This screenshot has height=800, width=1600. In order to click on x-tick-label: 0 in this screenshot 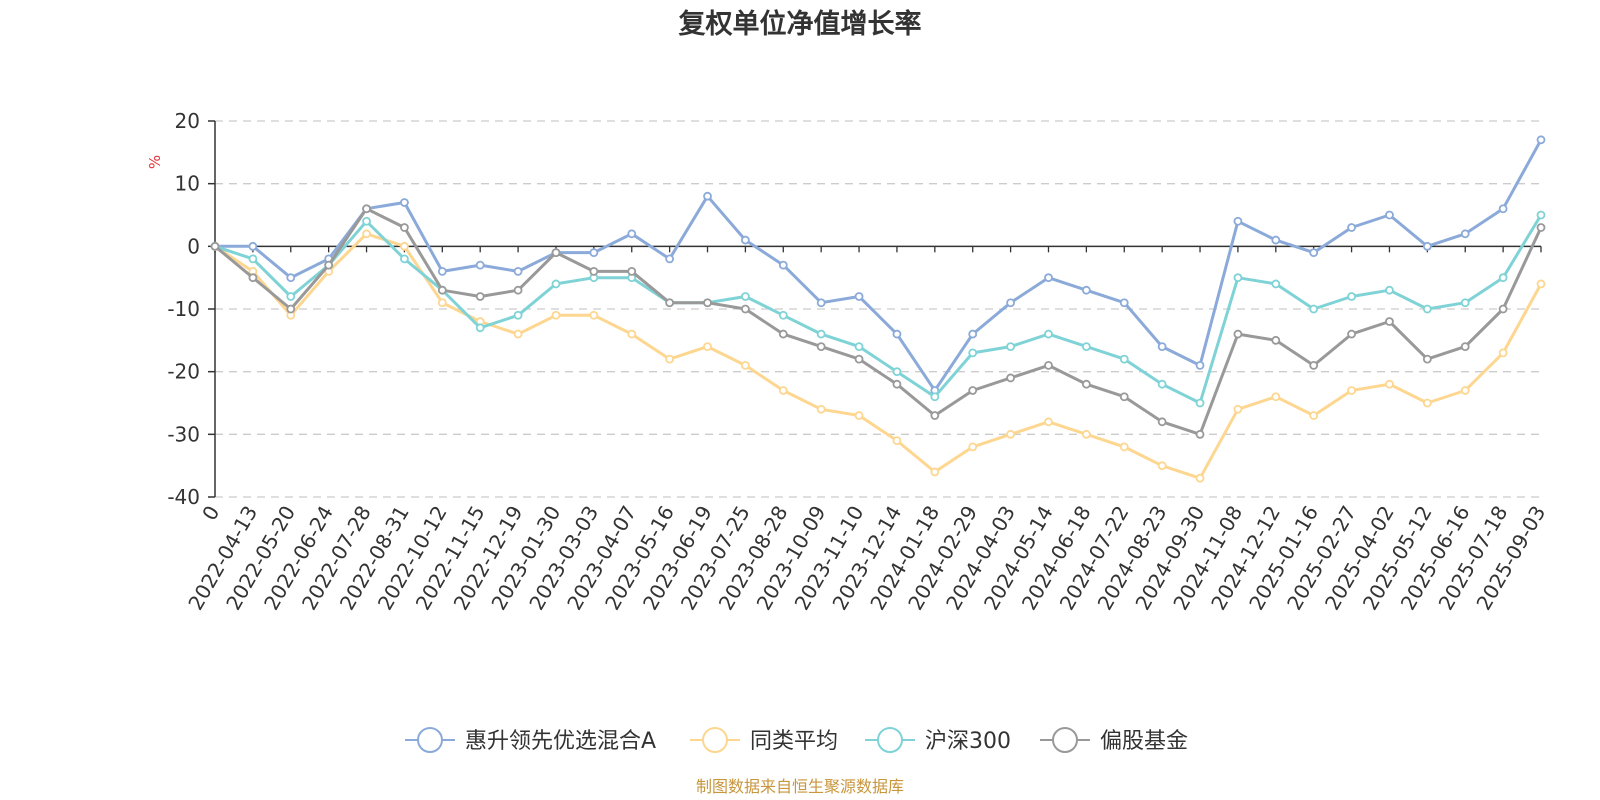, I will do `click(210, 513)`.